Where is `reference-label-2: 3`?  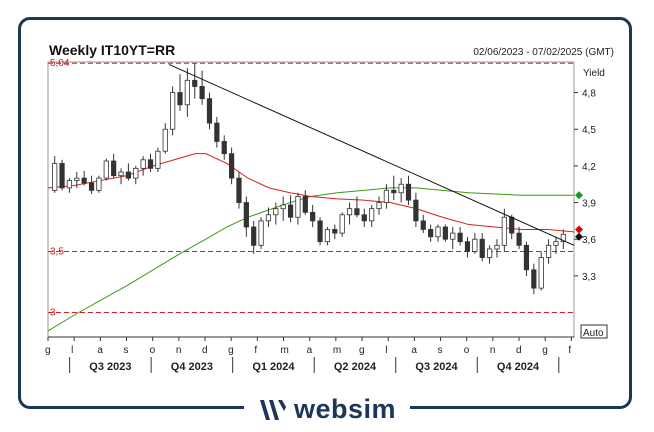
reference-label-2: 3 is located at coordinates (53, 313).